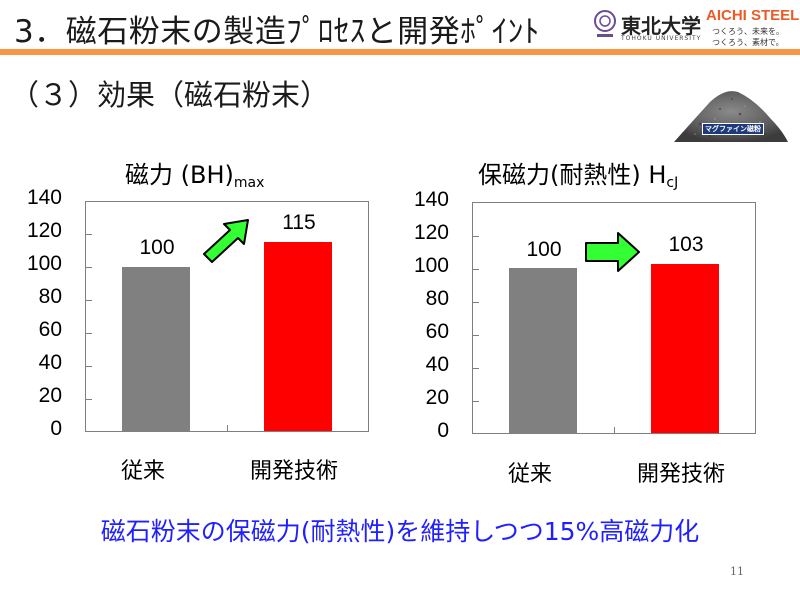 The height and width of the screenshot is (600, 800). I want to click on chart2-x-tick, so click(614, 430).